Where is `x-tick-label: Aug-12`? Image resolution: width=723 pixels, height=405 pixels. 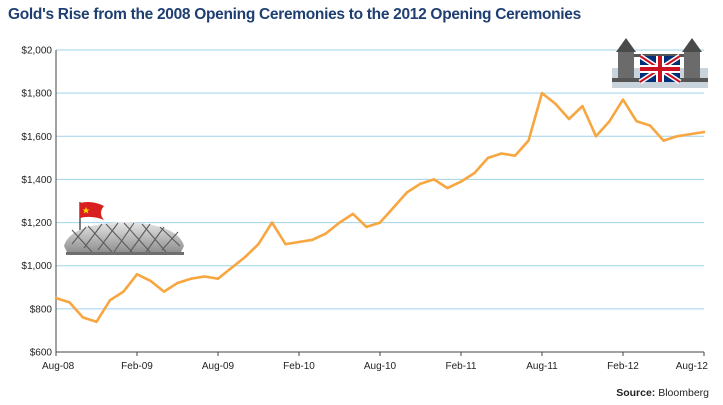
x-tick-label: Aug-12 is located at coordinates (692, 366).